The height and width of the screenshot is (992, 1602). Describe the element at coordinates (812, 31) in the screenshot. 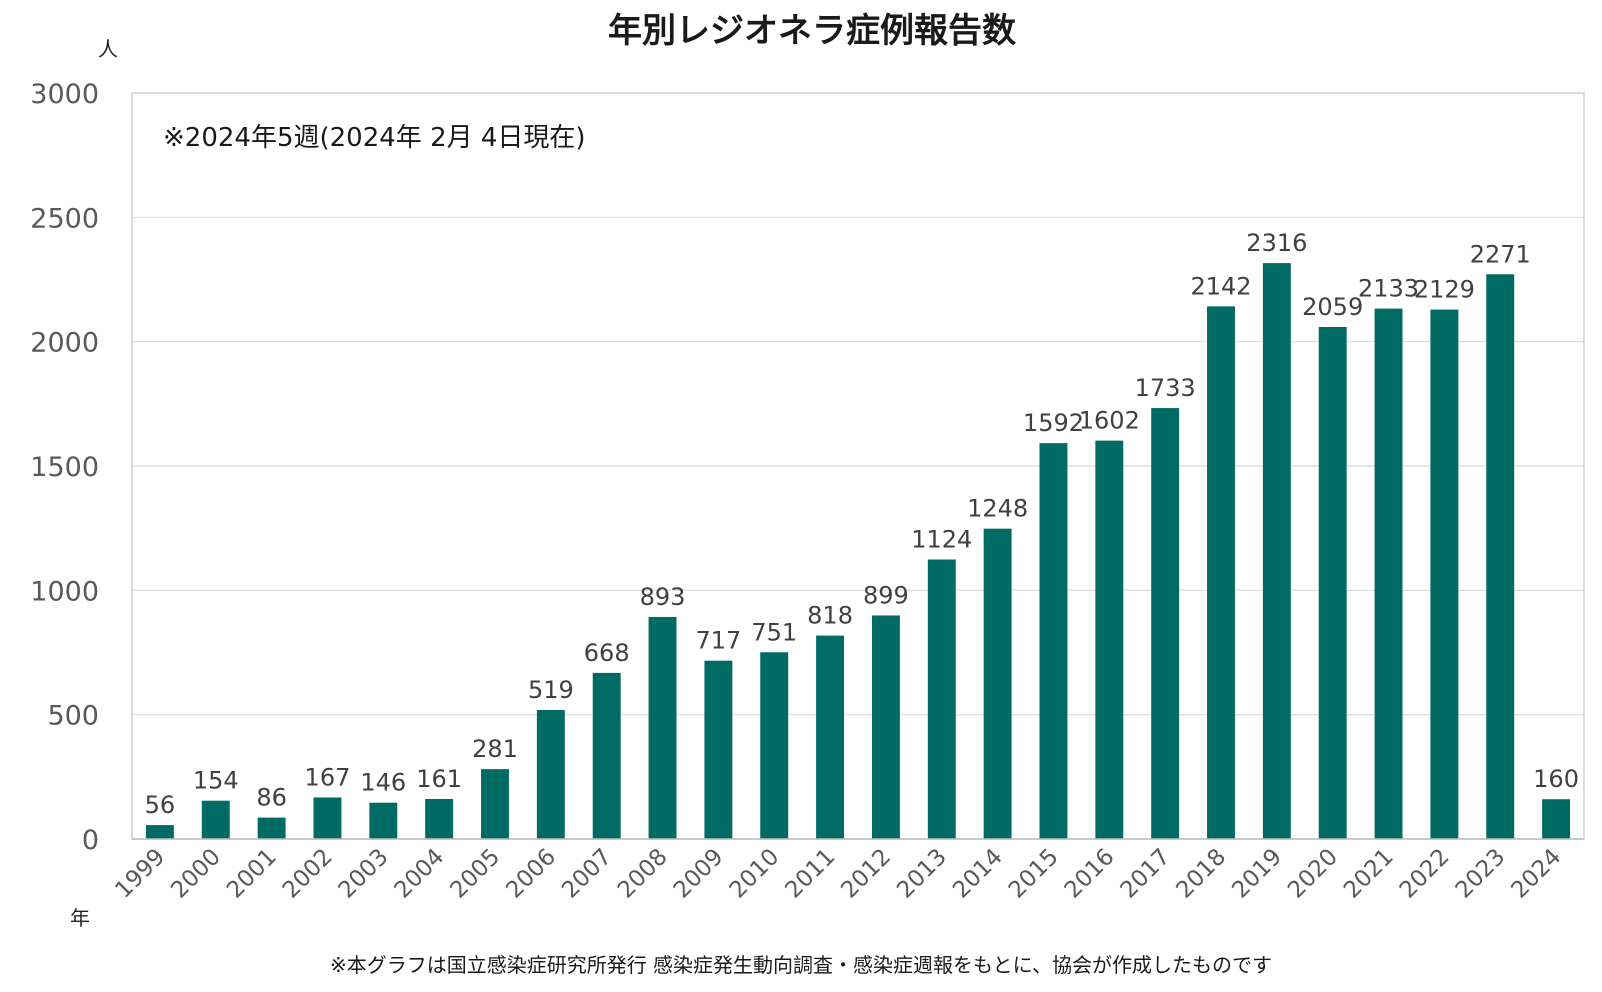

I see `chart-title: 年別レジオネラ症例報告数` at that location.